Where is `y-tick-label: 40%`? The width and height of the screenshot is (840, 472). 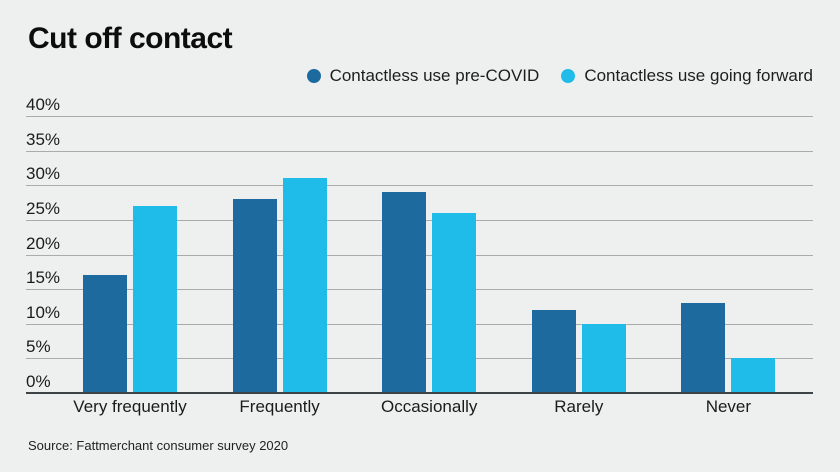
y-tick-label: 40% is located at coordinates (43, 104).